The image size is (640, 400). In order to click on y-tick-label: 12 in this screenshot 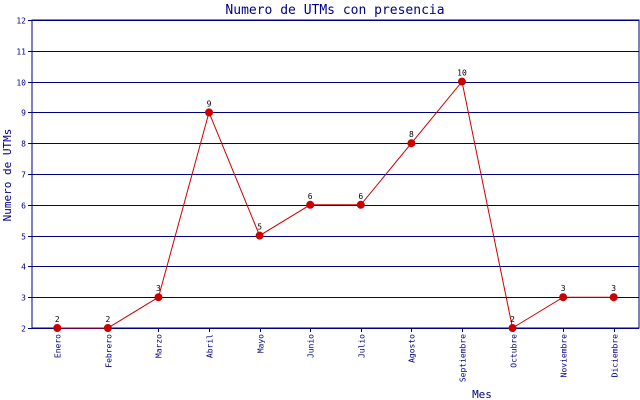, I will do `click(21, 21)`.